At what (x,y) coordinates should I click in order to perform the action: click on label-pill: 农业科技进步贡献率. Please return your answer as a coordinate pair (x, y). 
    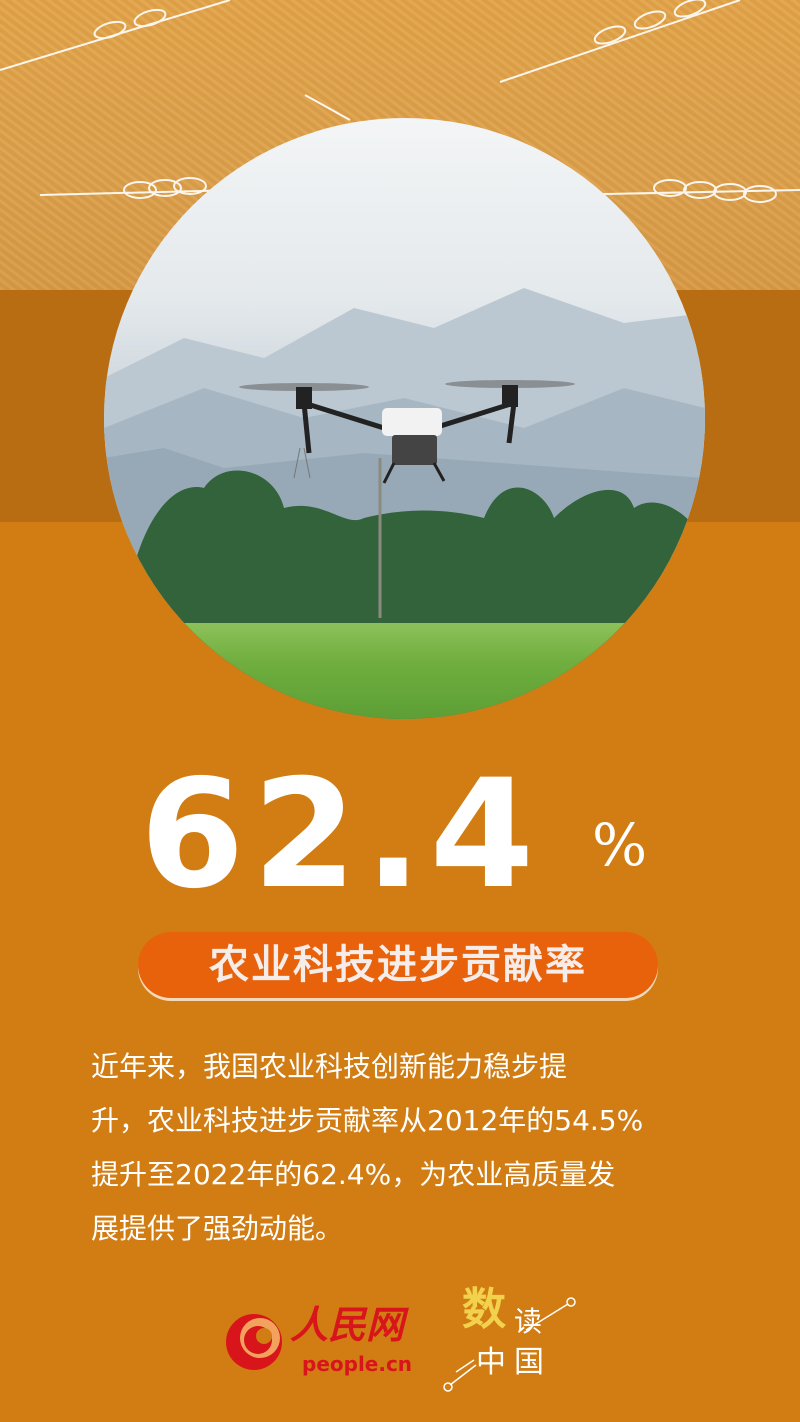
    Looking at the image, I should click on (398, 965).